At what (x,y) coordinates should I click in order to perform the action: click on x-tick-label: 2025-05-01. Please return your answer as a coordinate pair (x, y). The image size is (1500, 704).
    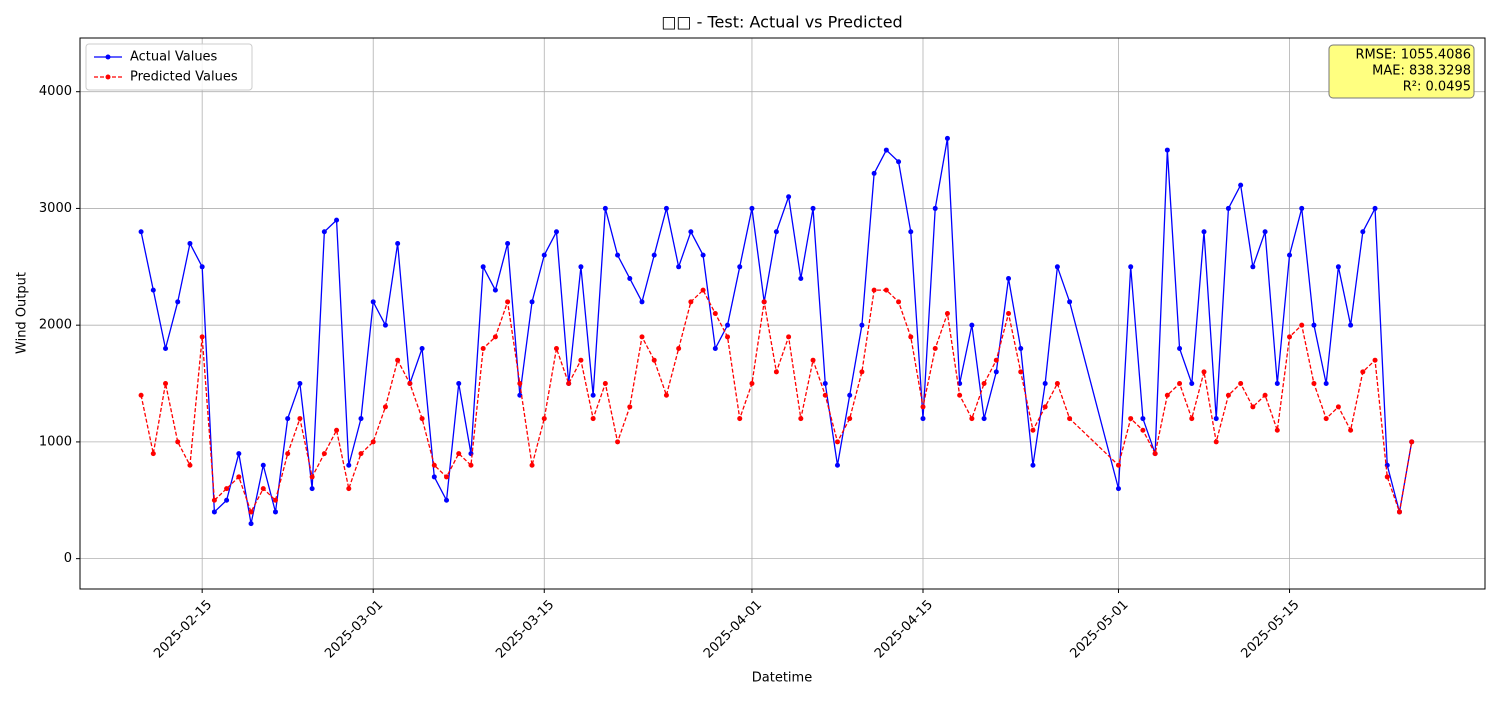
    Looking at the image, I should click on (1099, 629).